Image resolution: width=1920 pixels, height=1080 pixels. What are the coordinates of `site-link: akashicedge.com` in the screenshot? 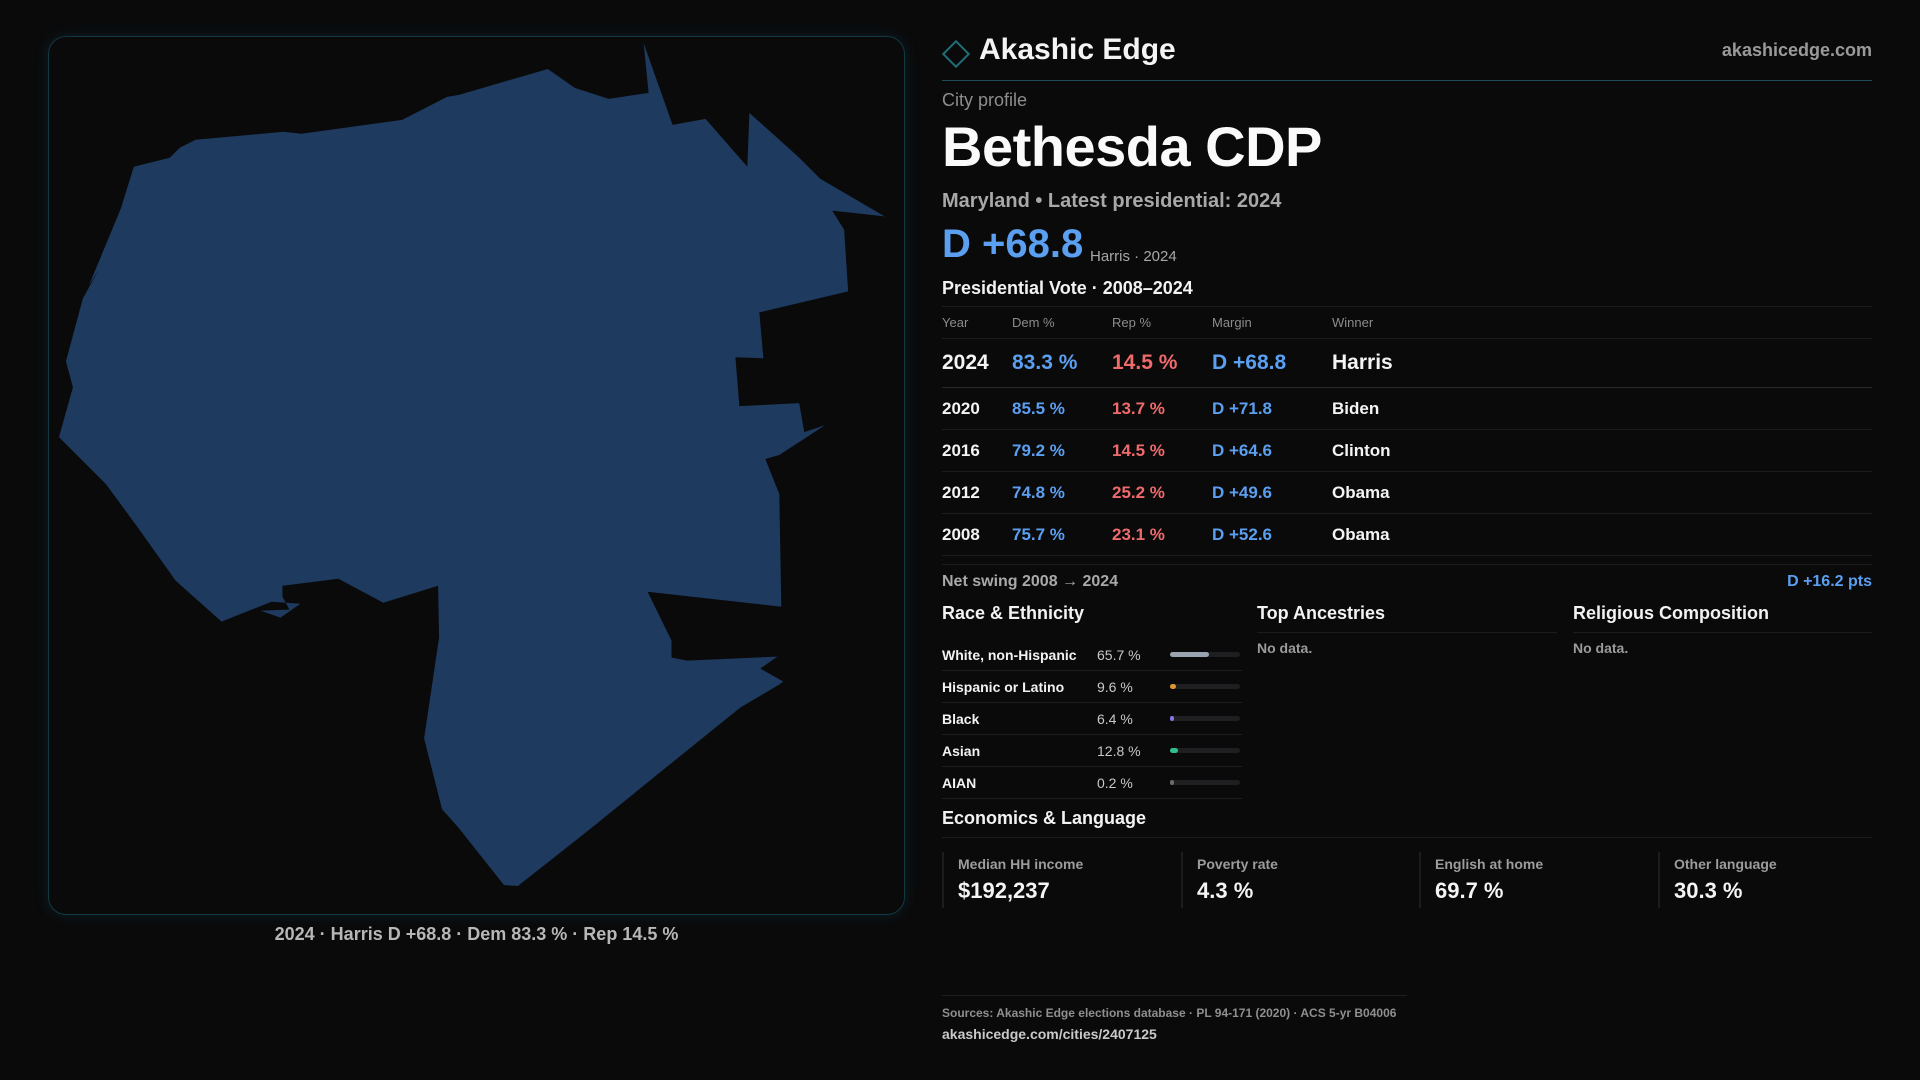 It's located at (1796, 50).